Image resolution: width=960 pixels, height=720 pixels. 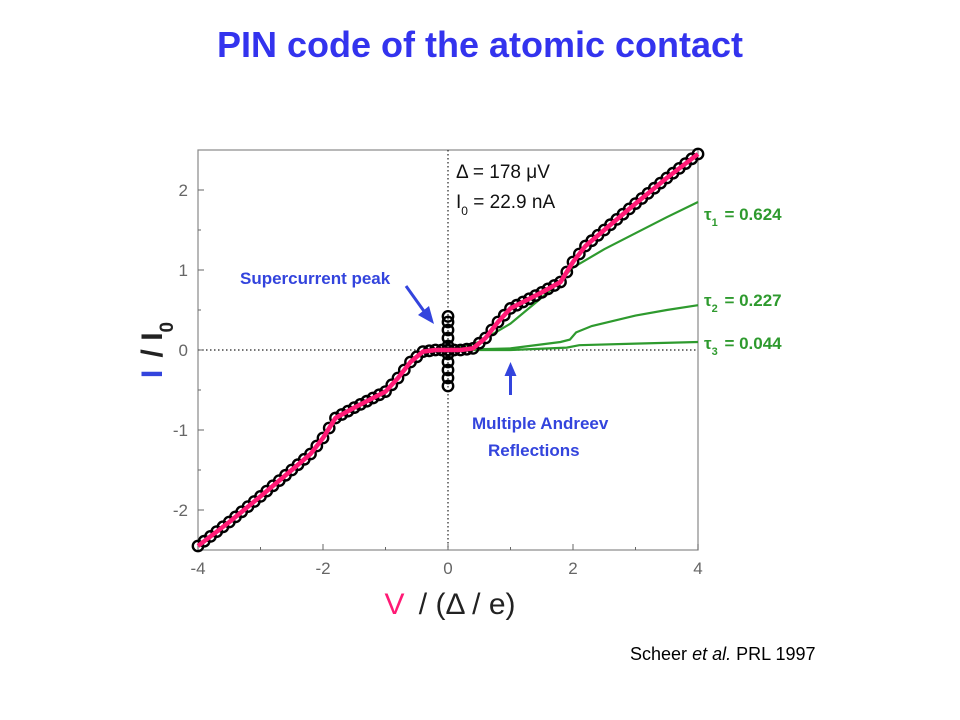 I want to click on slide-title: PIN code of the atomic contact, so click(x=480, y=44).